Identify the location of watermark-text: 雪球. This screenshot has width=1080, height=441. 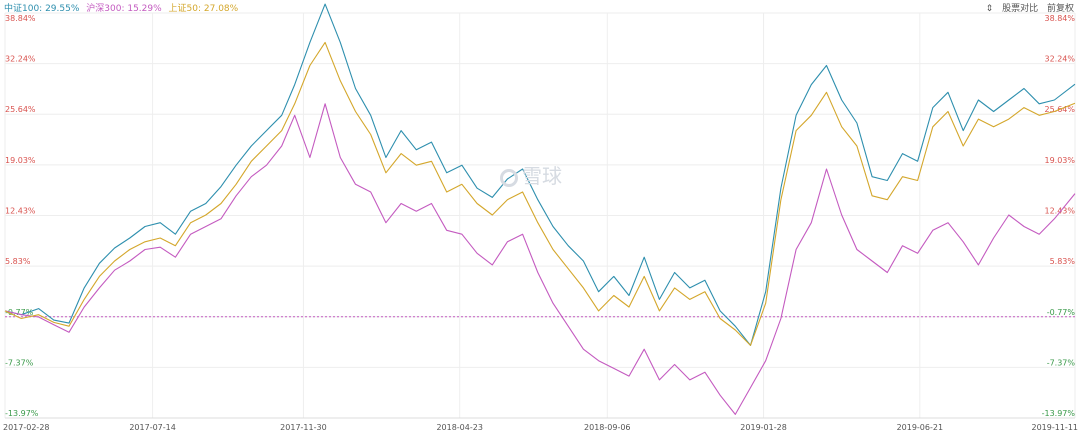
(542, 176).